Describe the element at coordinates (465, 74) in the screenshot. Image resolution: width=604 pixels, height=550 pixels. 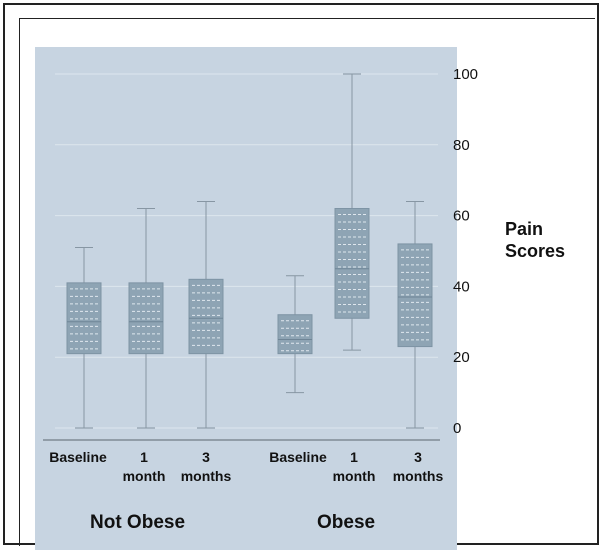
I see `y-tick-label: 100` at that location.